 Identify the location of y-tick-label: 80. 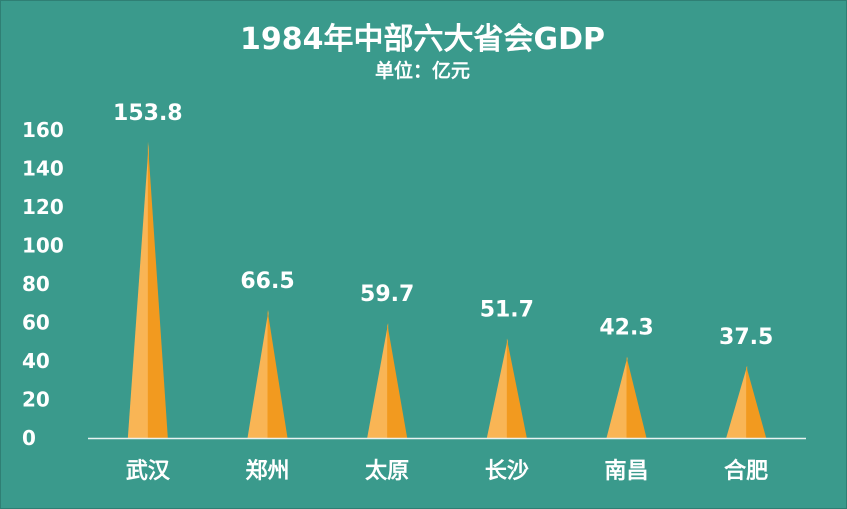
(36, 284).